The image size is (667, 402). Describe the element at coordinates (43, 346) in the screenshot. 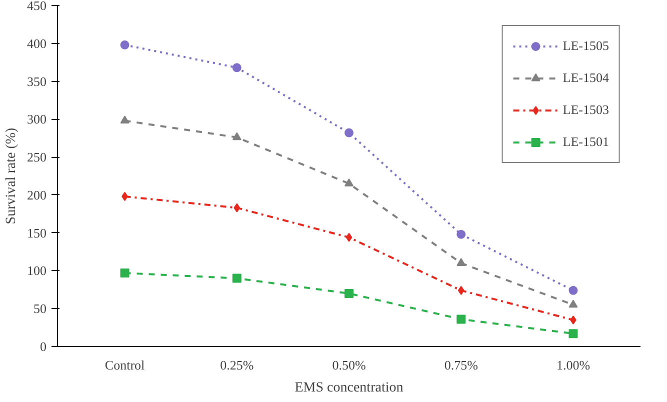

I see `y-tick-label: 0` at that location.